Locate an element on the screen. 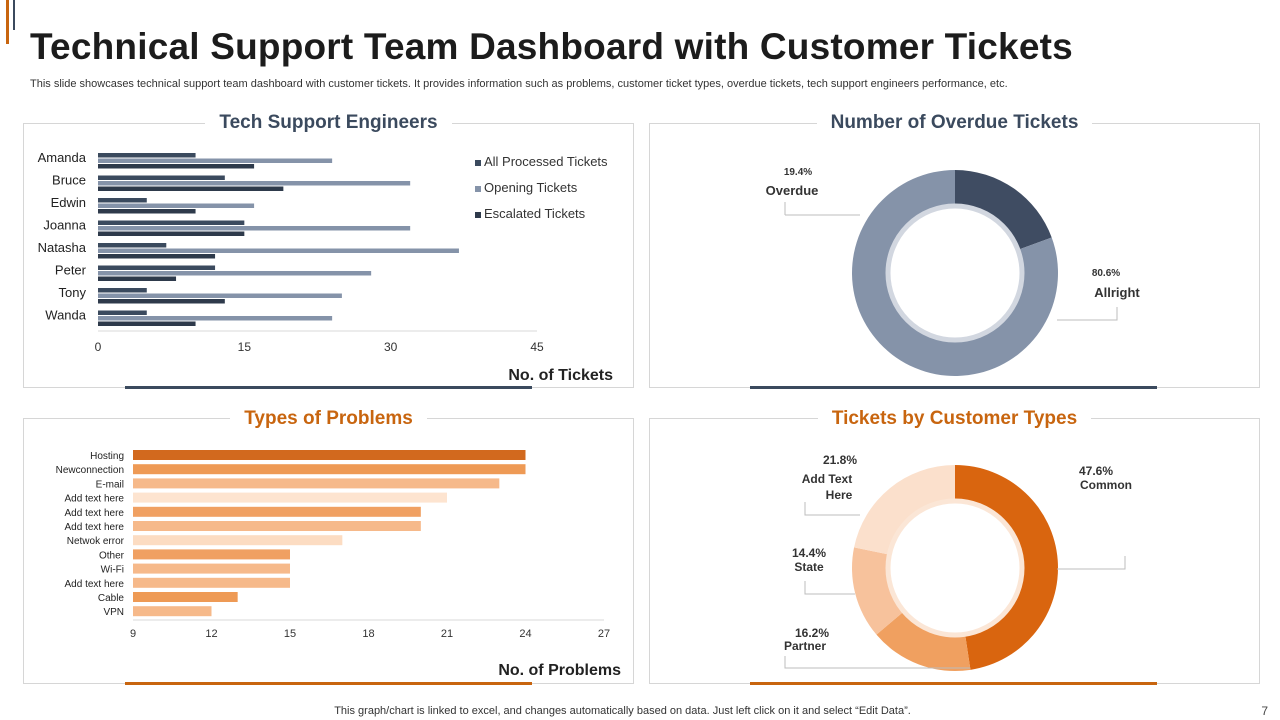 Image resolution: width=1280 pixels, height=720 pixels. bar-opening-tickets-tony is located at coordinates (220, 295).